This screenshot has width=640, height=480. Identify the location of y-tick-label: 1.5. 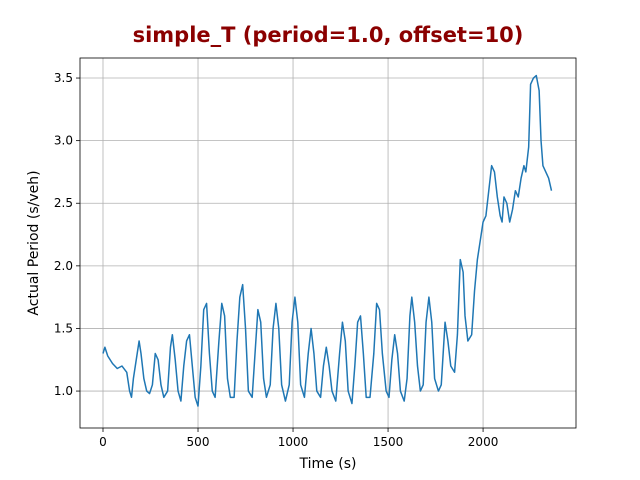
(63, 328).